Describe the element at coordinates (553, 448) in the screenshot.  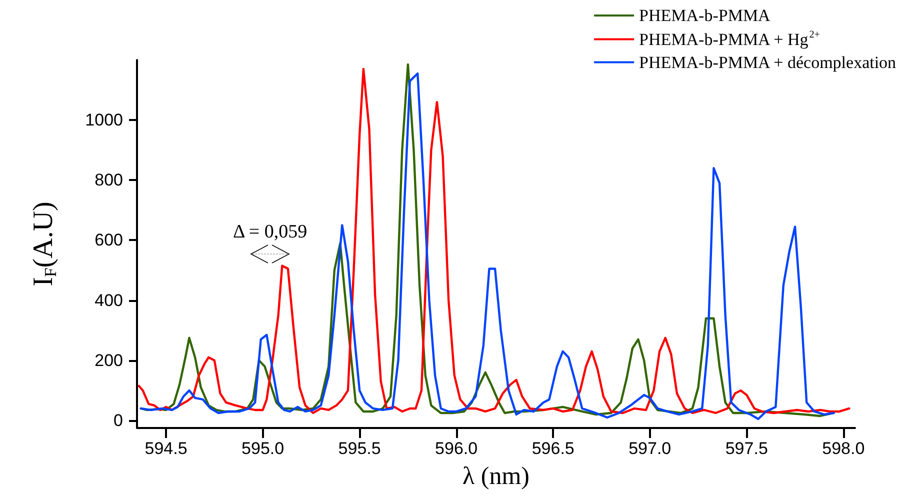
I see `x-tick-label: 596.5` at that location.